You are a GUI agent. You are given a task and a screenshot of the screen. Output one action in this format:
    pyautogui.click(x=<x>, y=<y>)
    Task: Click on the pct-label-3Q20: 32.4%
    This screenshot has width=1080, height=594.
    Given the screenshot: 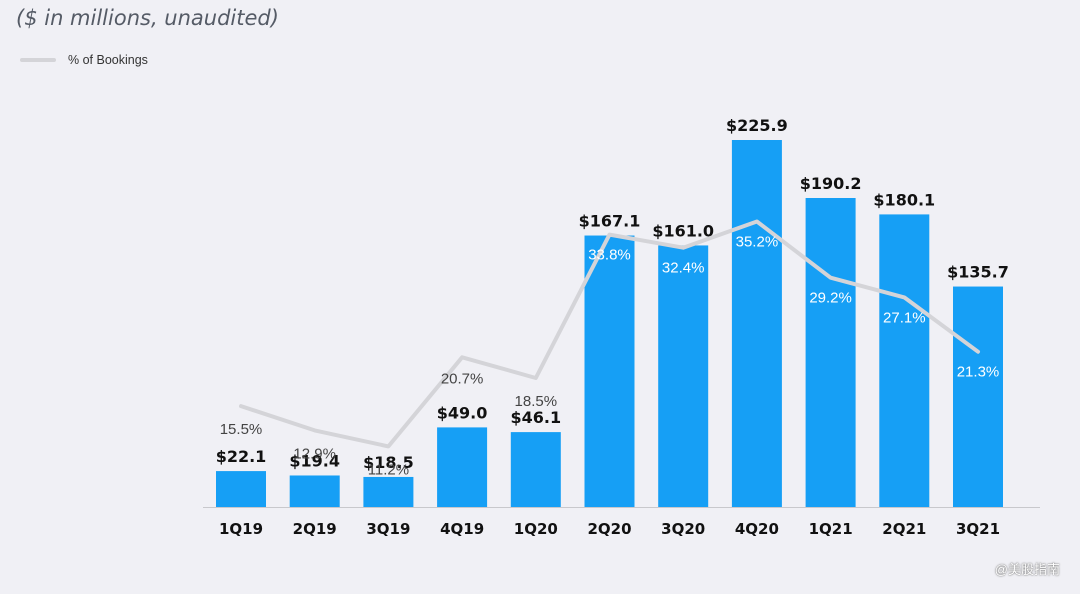 What is the action you would take?
    pyautogui.click(x=683, y=268)
    